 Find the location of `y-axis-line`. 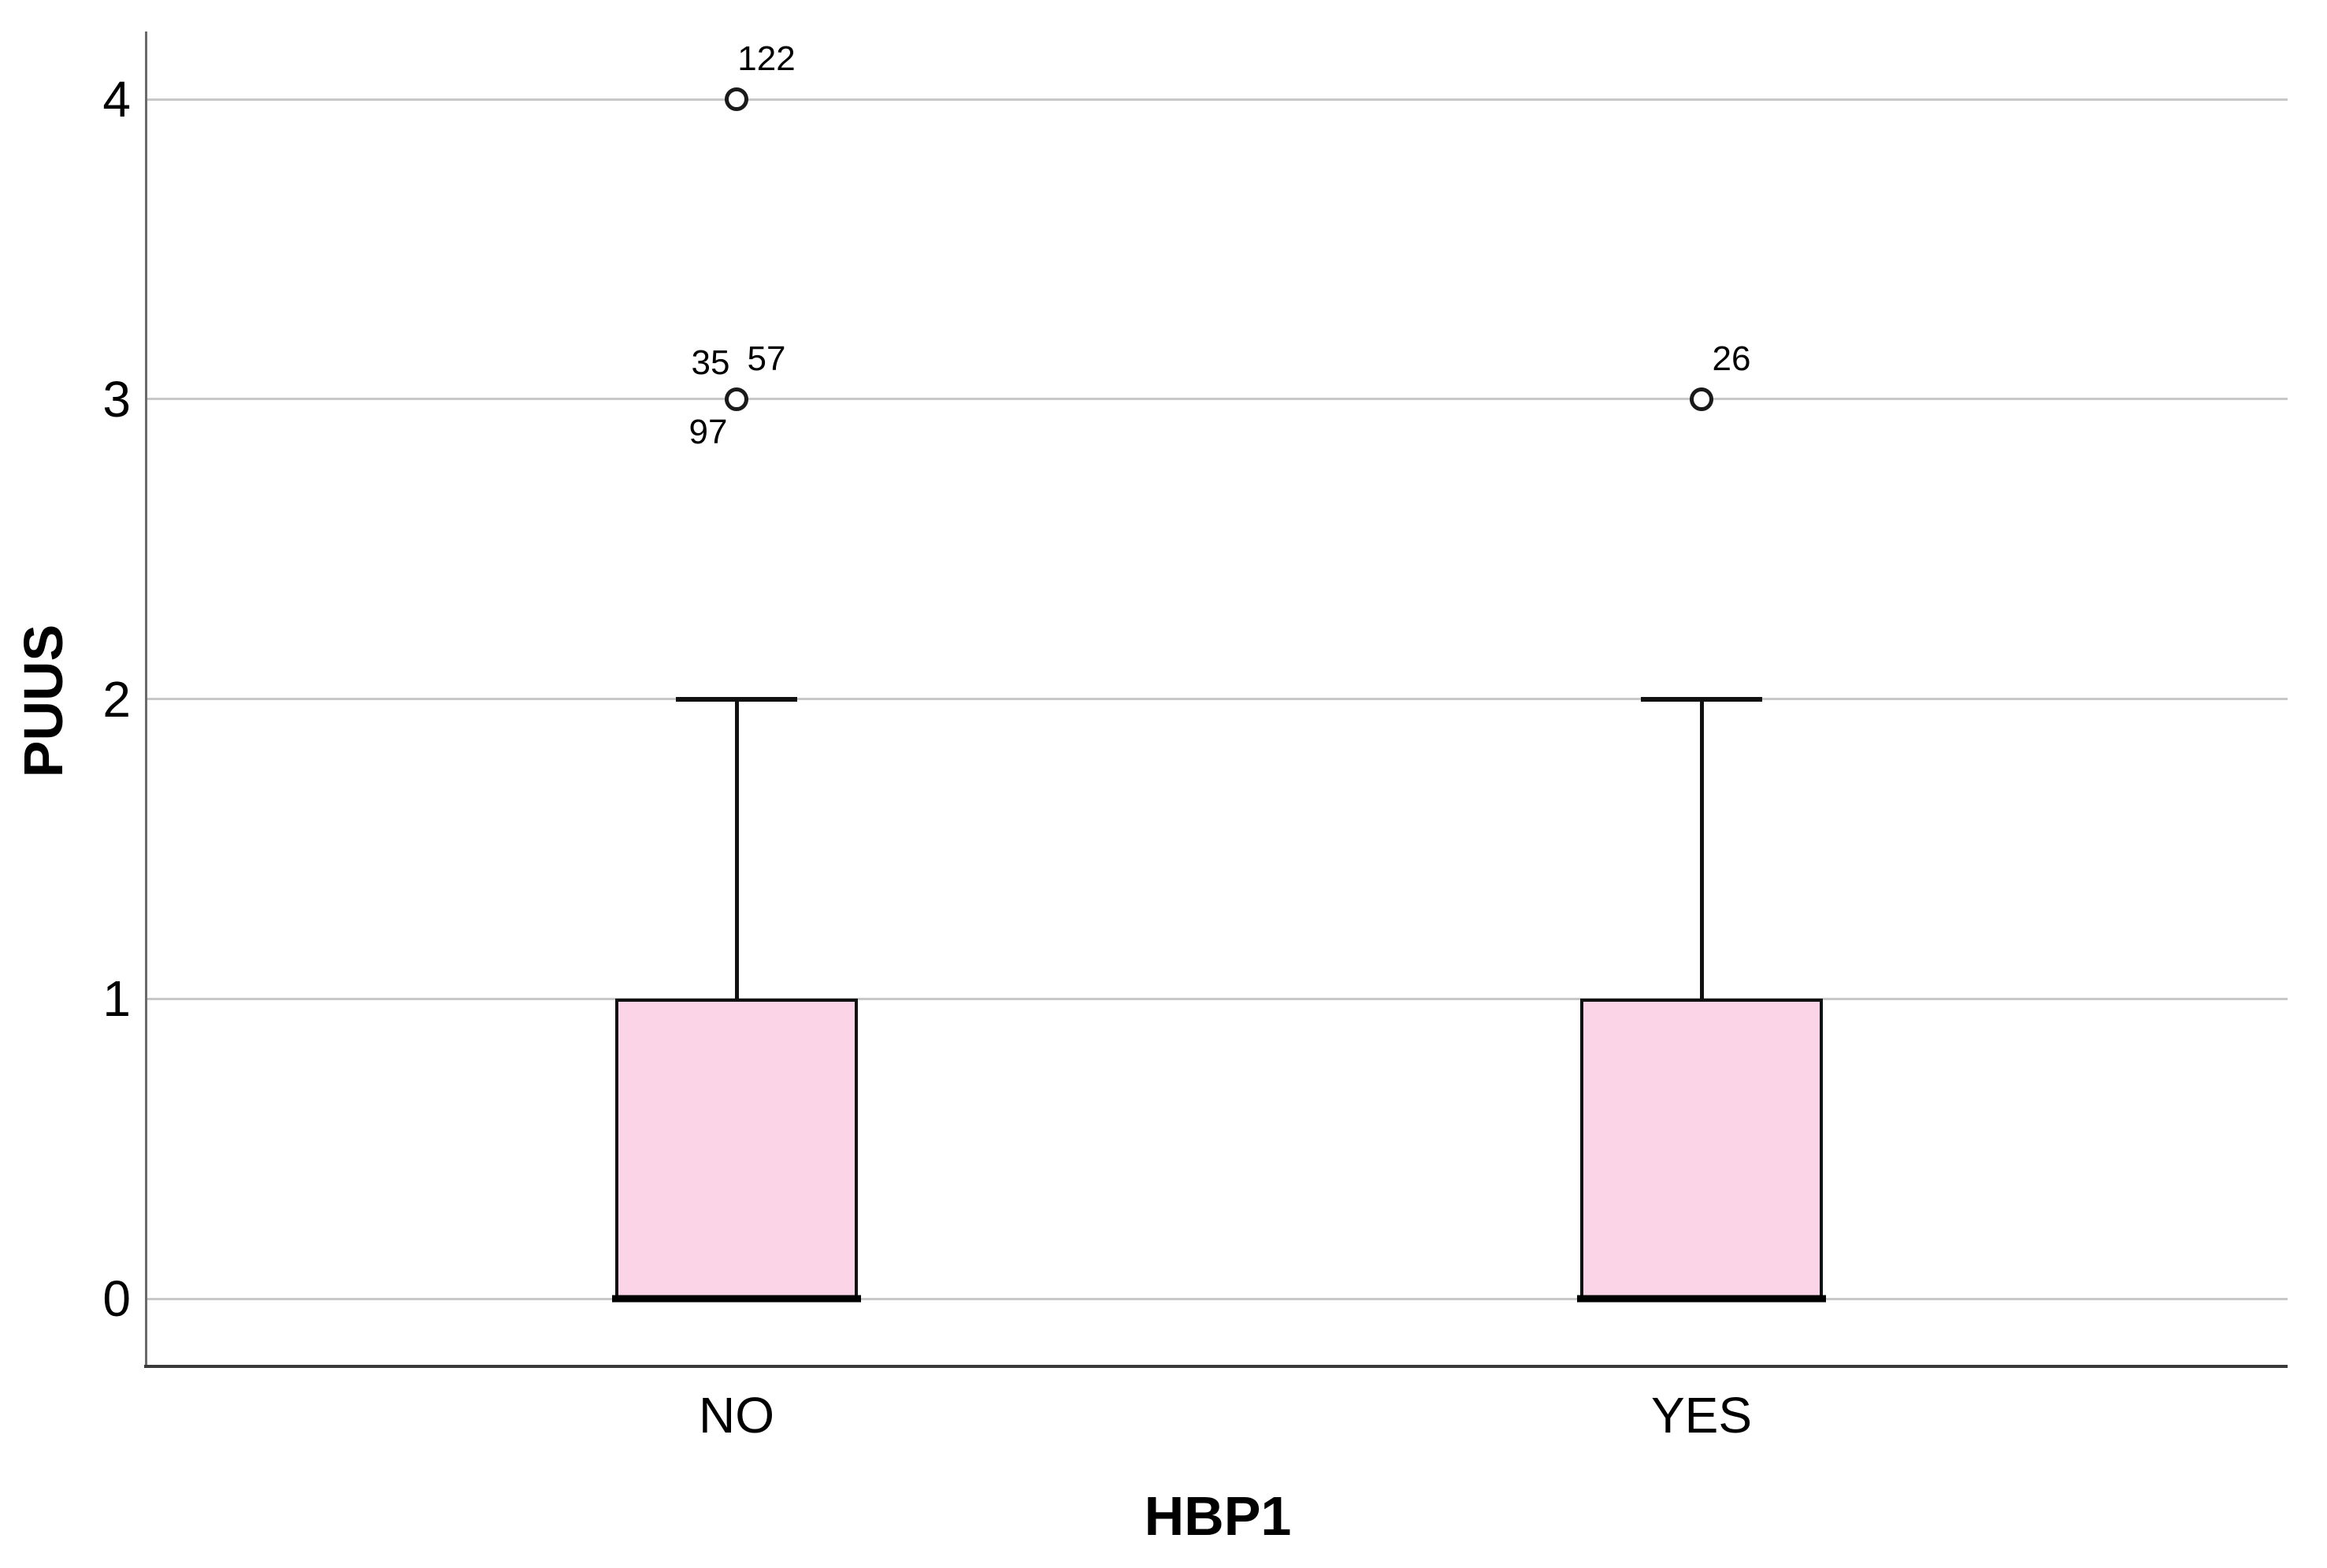

y-axis-line is located at coordinates (146, 698).